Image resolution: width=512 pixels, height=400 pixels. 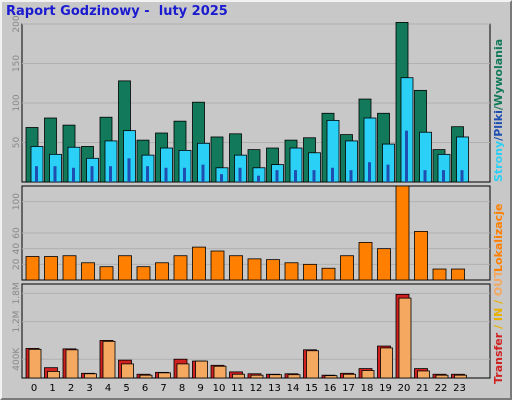 I want to click on legend-sep-1: /, so click(x=498, y=138).